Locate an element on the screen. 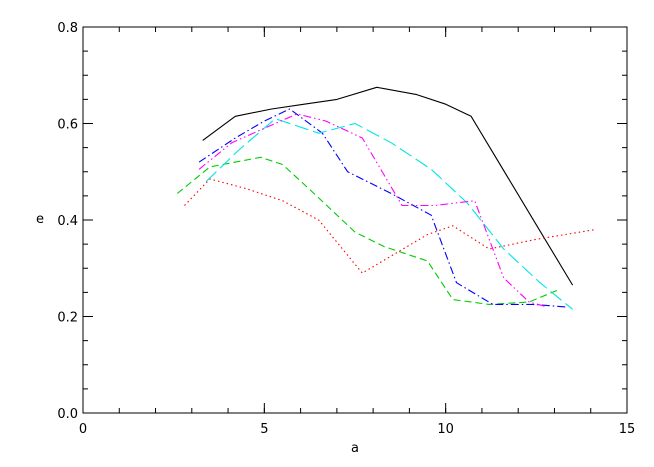  y-tick-label: 0.8 is located at coordinates (67, 28).